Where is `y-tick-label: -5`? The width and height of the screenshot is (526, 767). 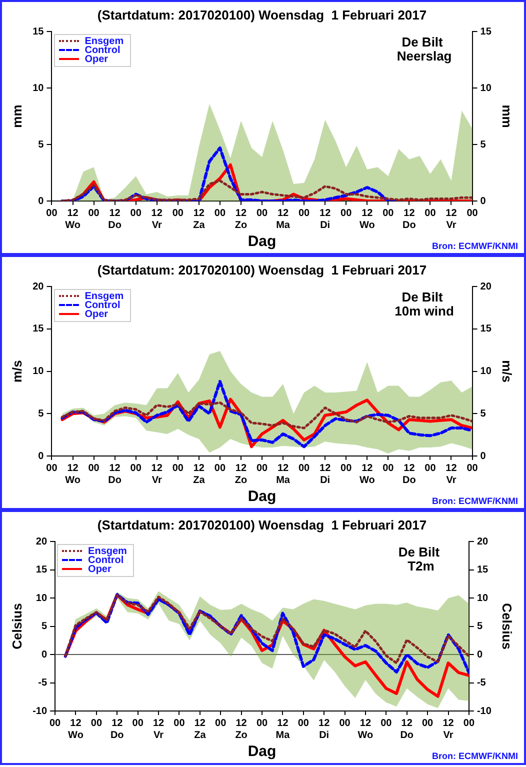 y-tick-label: -5 is located at coordinates (43, 683).